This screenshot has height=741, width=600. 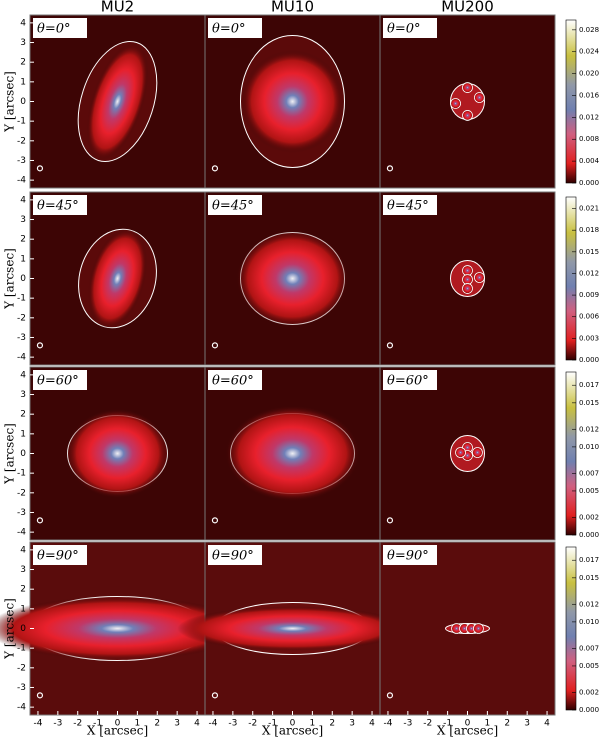 I want to click on colorbar-tick-label: 0.028, so click(x=589, y=30).